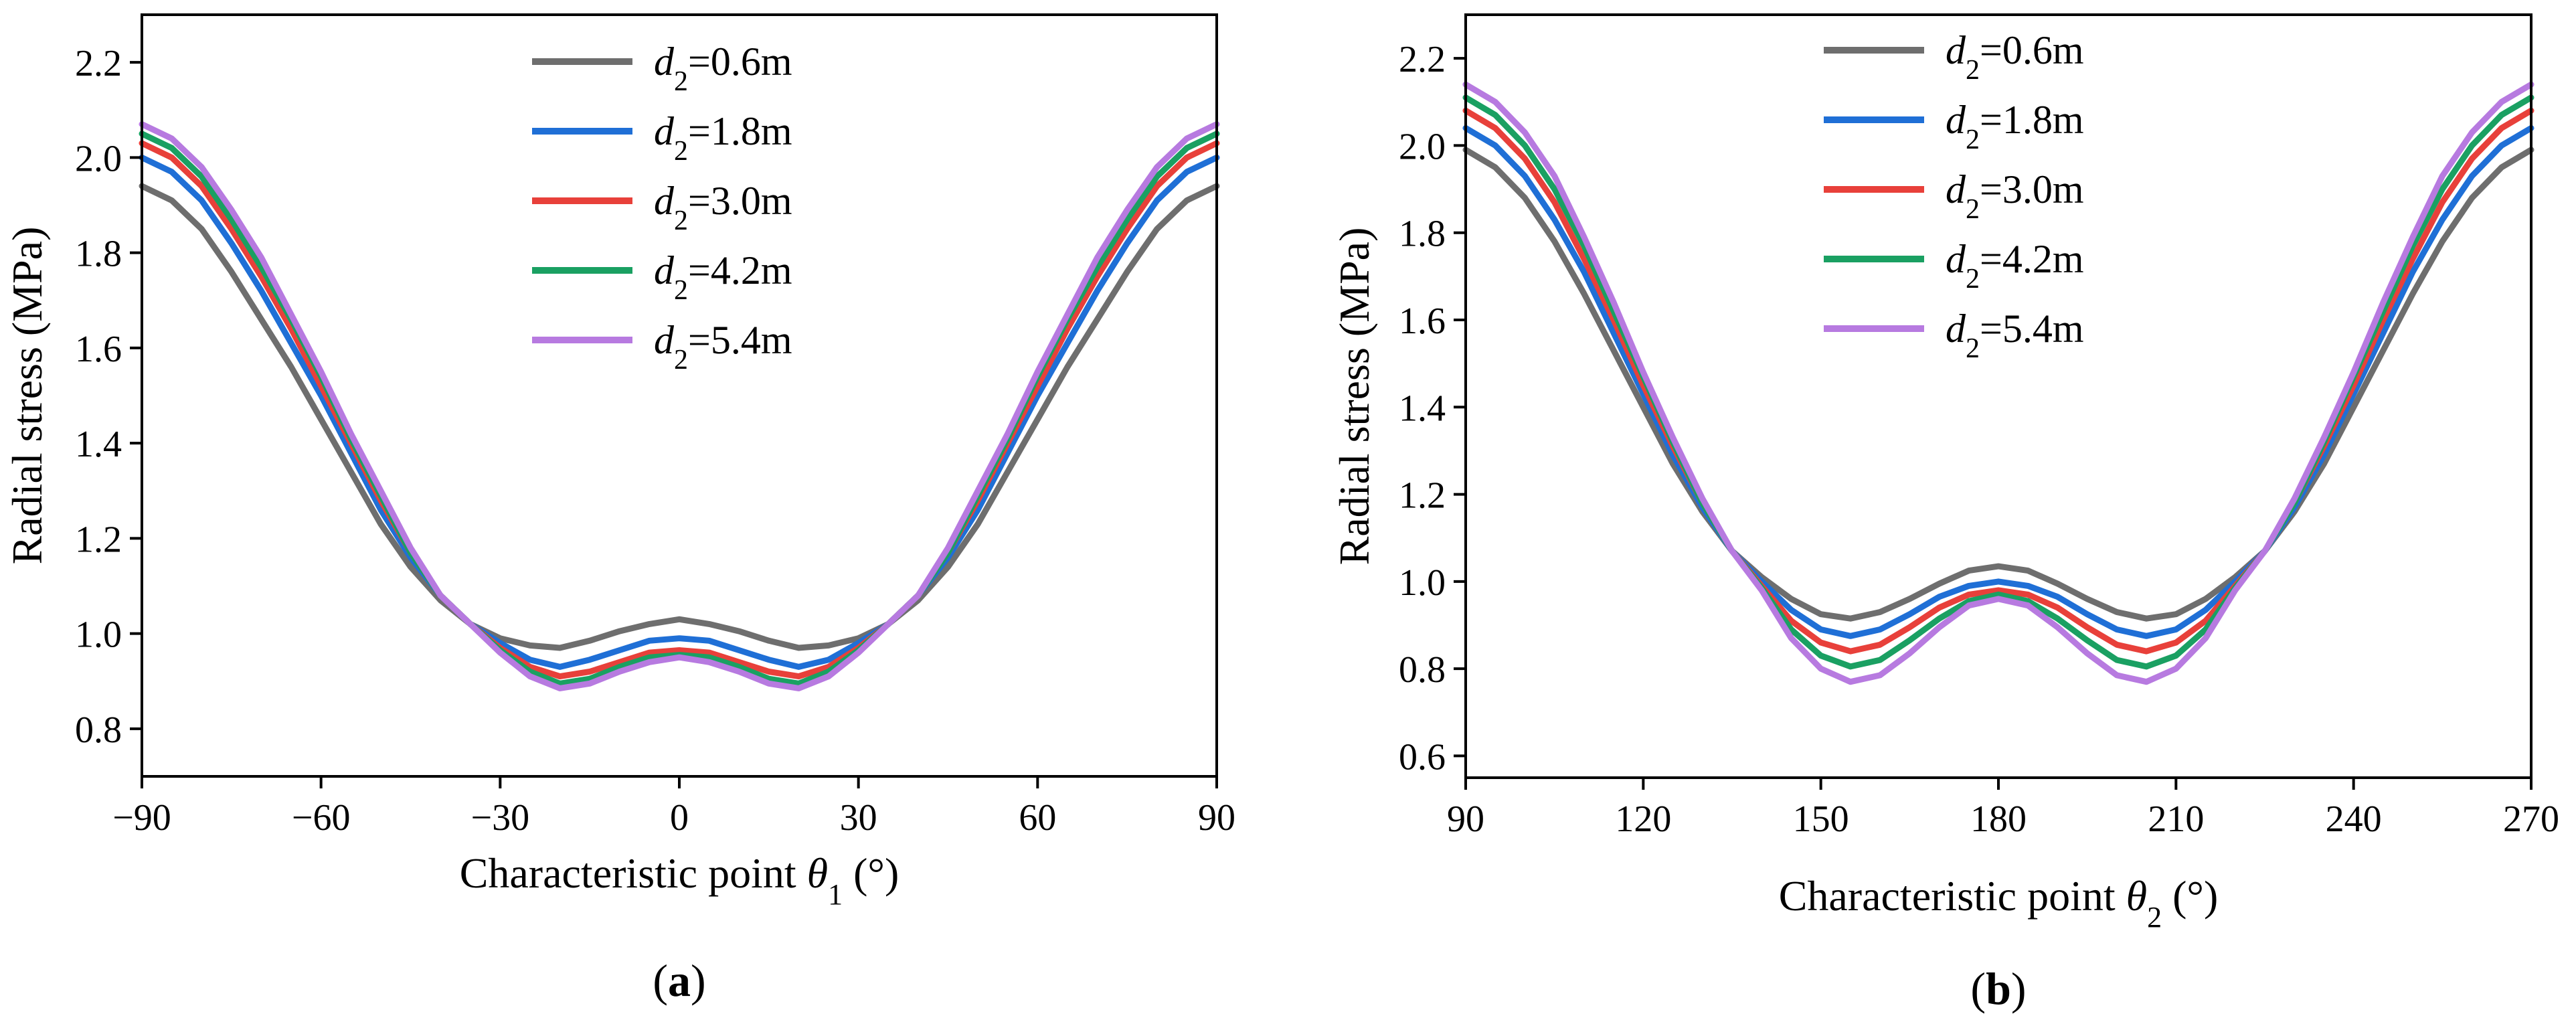  I want to click on y-tick-label: 0.6, so click(1422, 757).